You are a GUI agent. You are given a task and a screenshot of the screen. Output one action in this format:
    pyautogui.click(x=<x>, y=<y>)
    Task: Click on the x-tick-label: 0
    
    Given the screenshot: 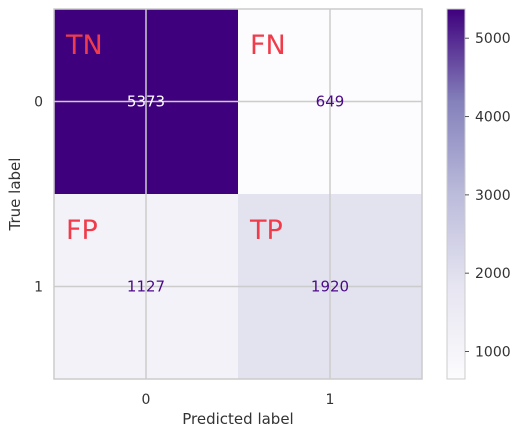 What is the action you would take?
    pyautogui.click(x=146, y=400)
    